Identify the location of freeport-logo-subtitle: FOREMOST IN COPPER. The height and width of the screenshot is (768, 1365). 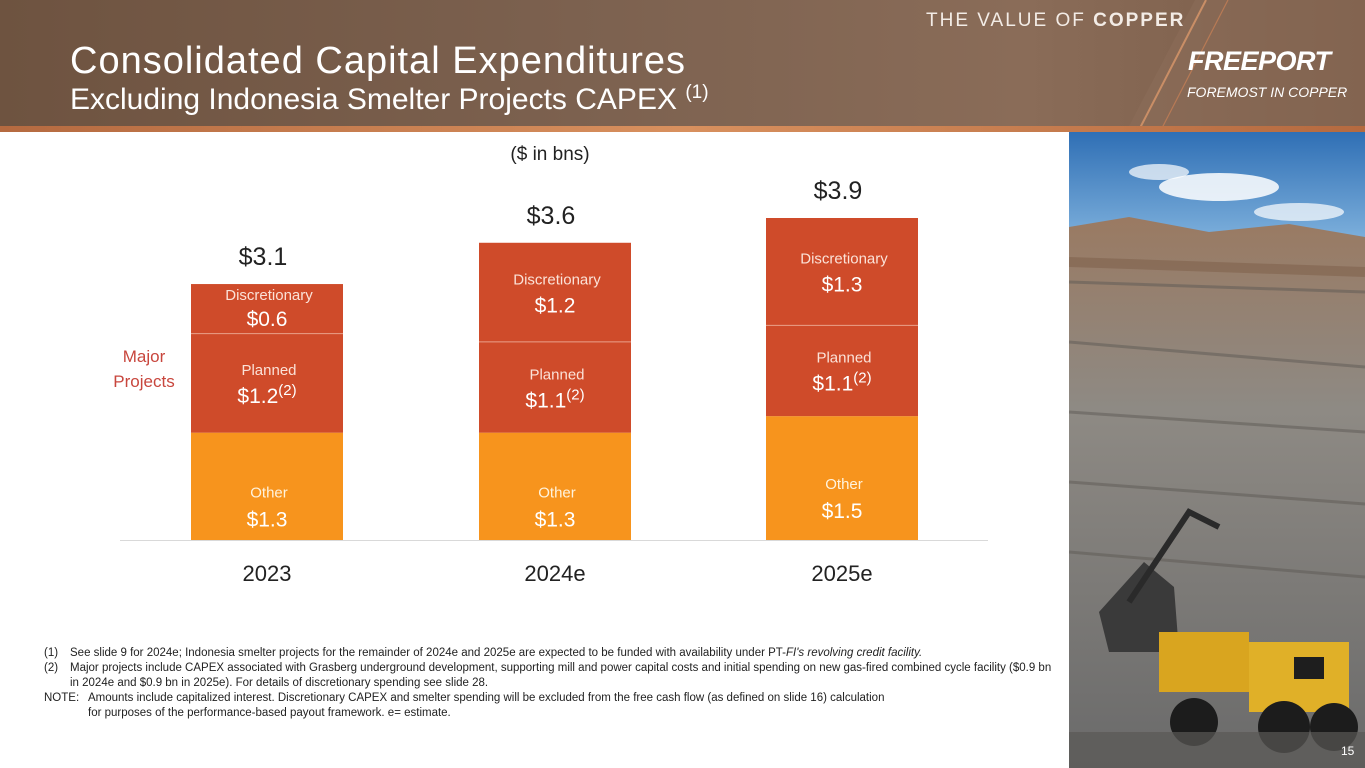
(1267, 92).